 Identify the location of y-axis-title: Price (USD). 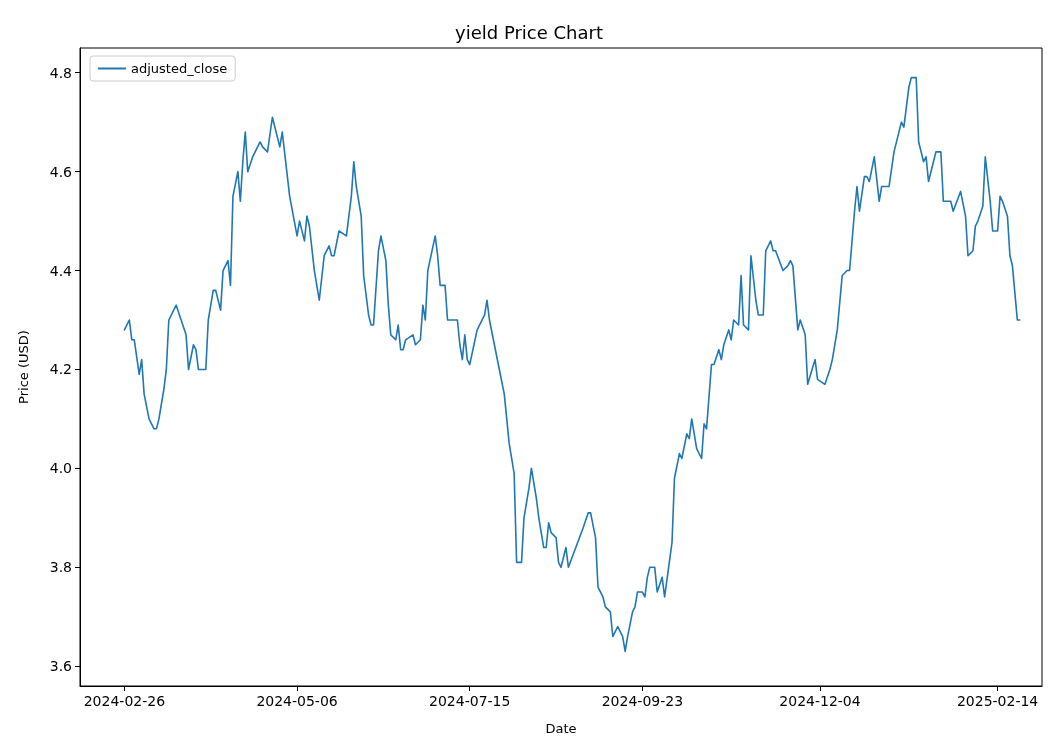
(23, 367).